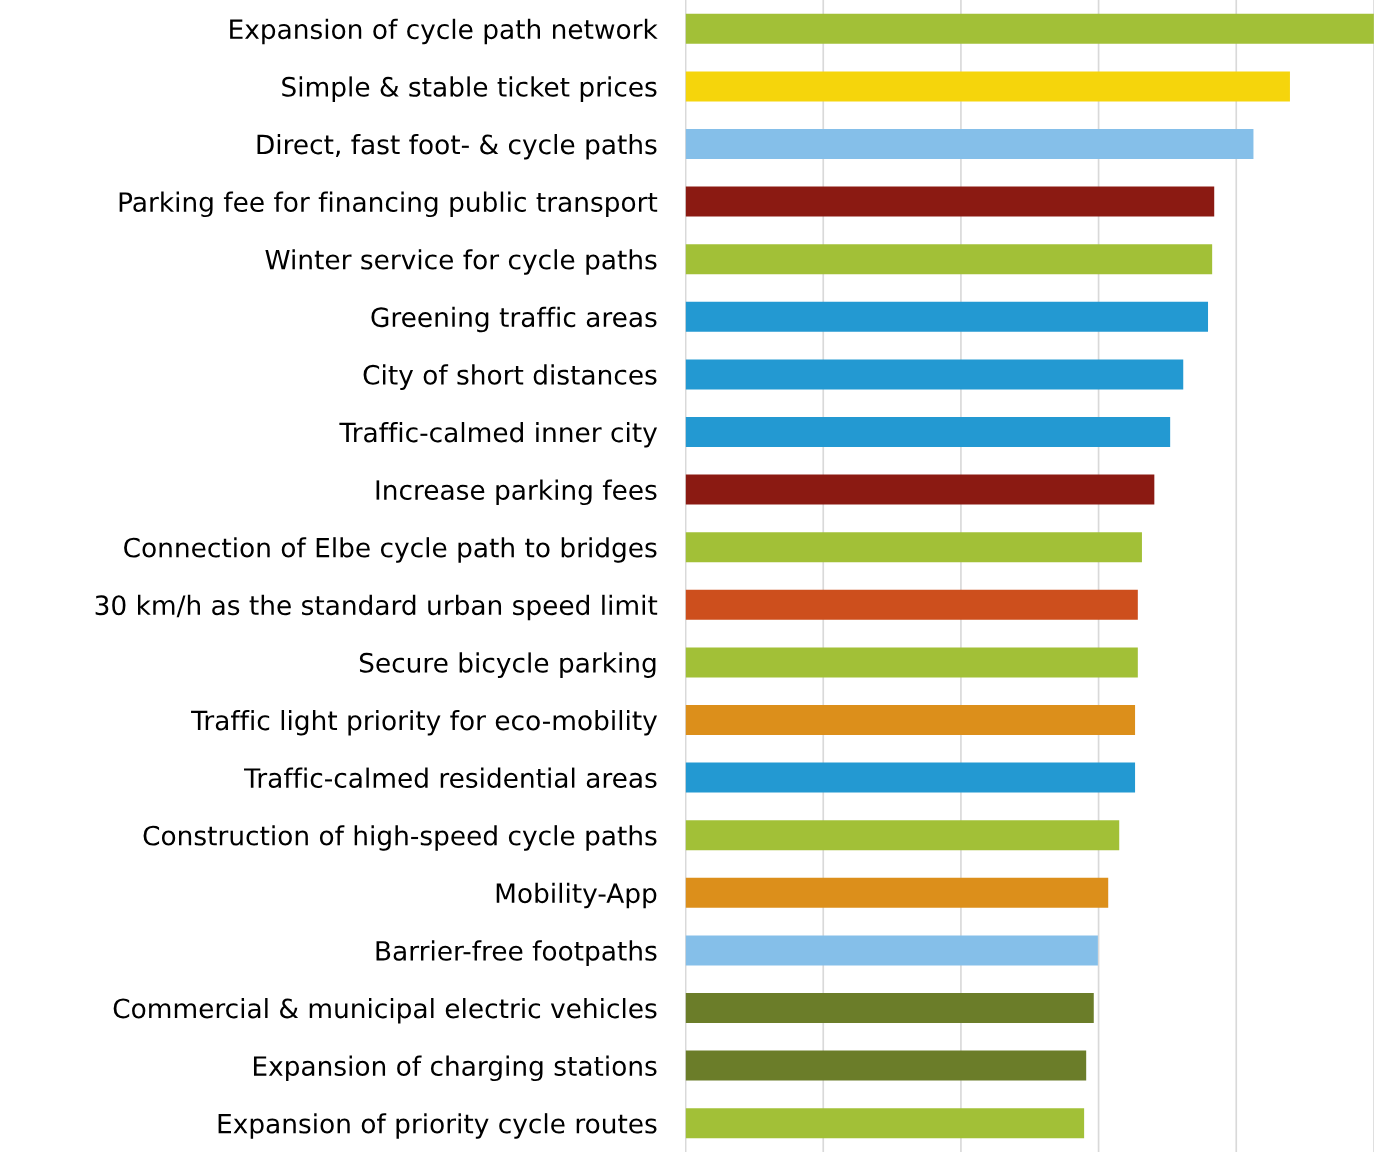  What do you see at coordinates (376, 607) in the screenshot?
I see `y-tick-label: 30 km/h as the standard urban speed limit` at bounding box center [376, 607].